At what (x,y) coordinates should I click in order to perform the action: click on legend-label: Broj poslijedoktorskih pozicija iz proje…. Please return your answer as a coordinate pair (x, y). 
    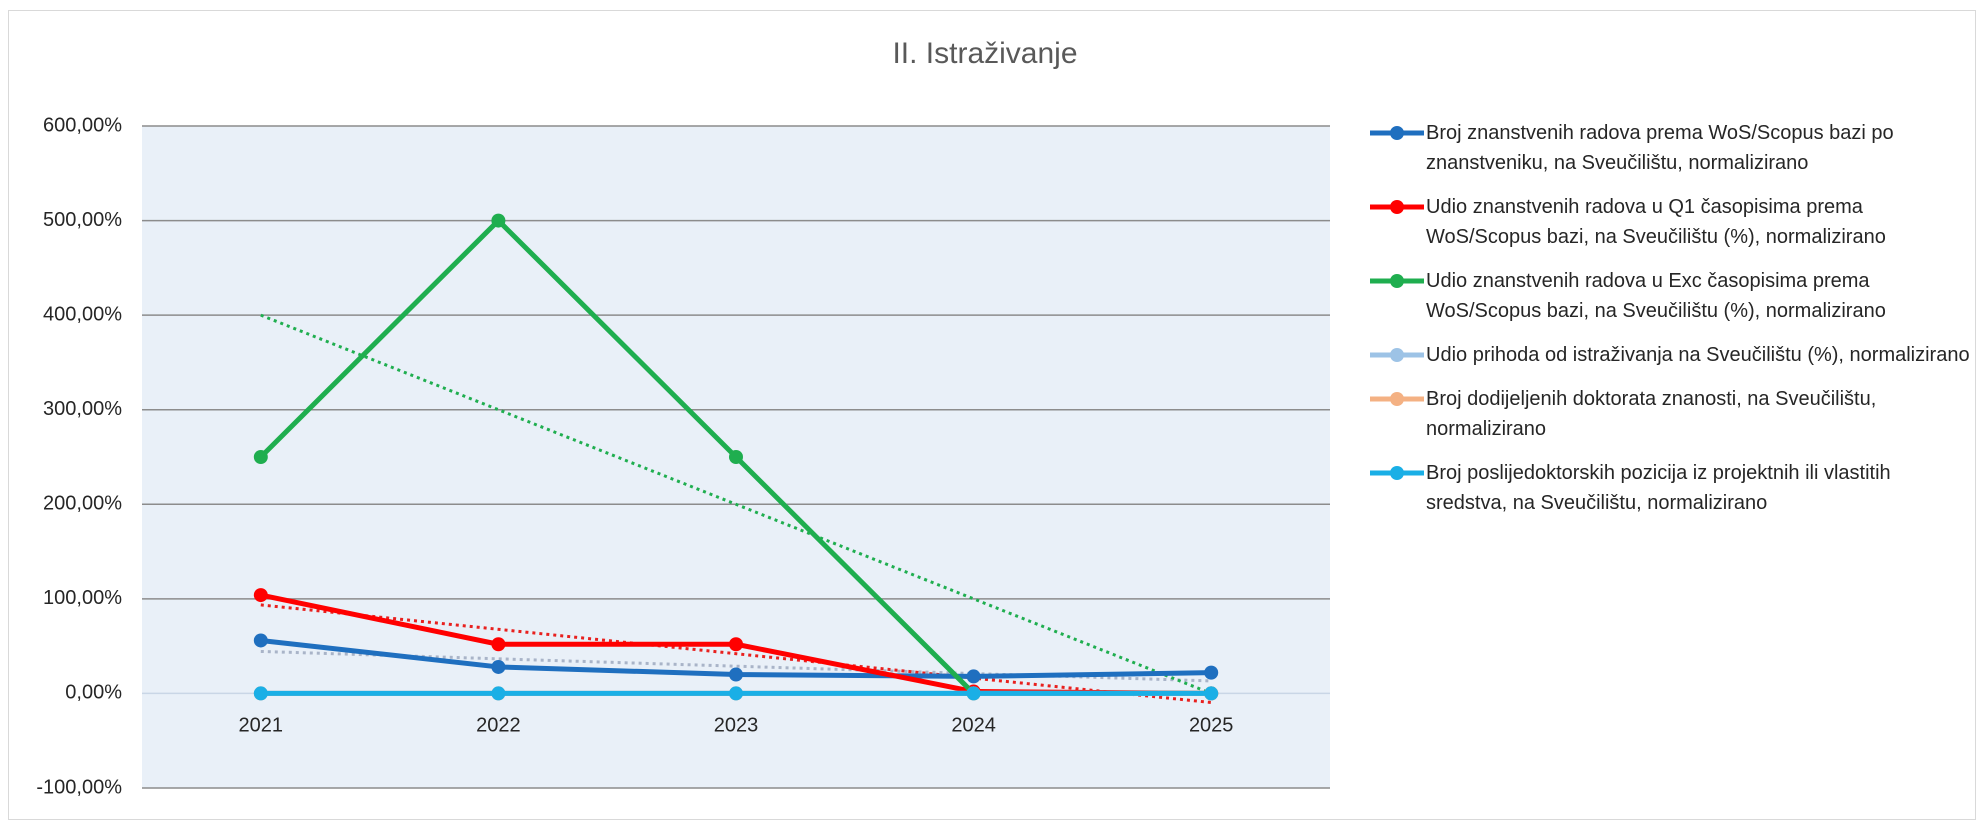
    Looking at the image, I should click on (1658, 488).